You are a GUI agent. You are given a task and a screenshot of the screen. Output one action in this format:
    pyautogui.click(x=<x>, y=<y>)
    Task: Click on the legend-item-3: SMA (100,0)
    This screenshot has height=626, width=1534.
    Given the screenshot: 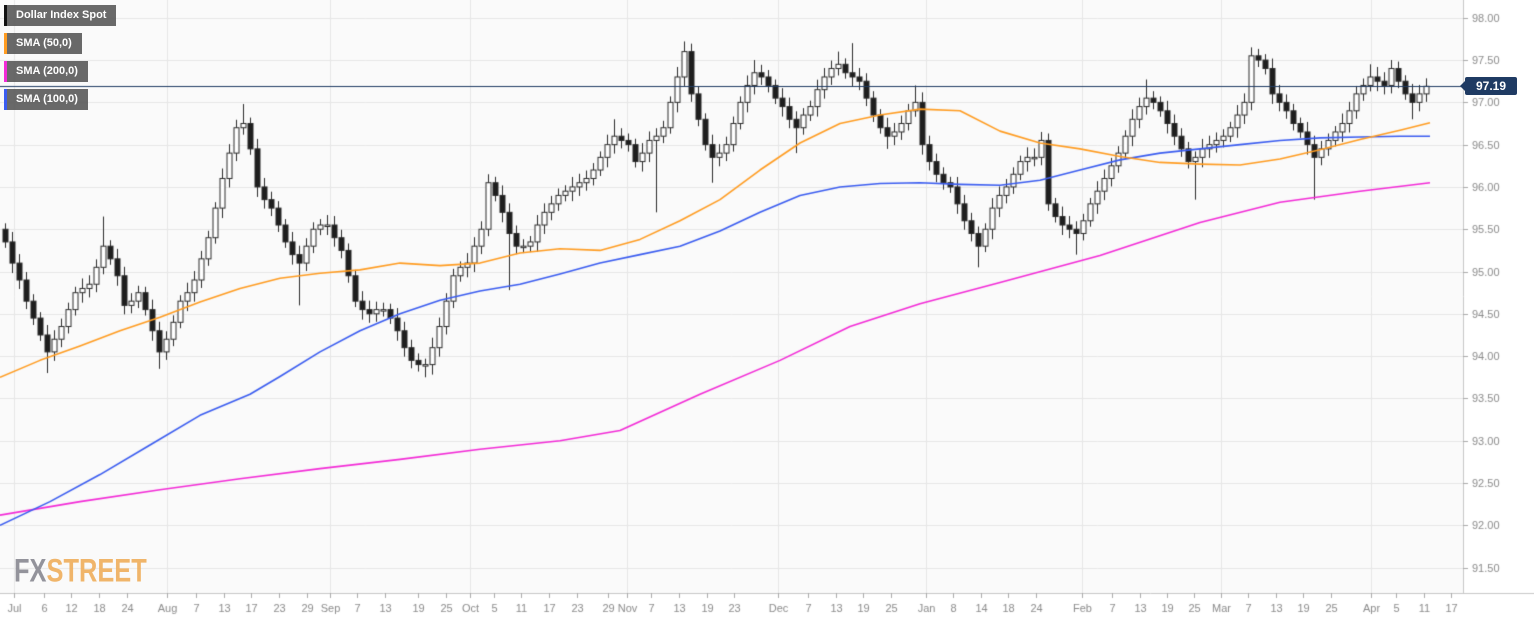 What is the action you would take?
    pyautogui.click(x=46, y=99)
    